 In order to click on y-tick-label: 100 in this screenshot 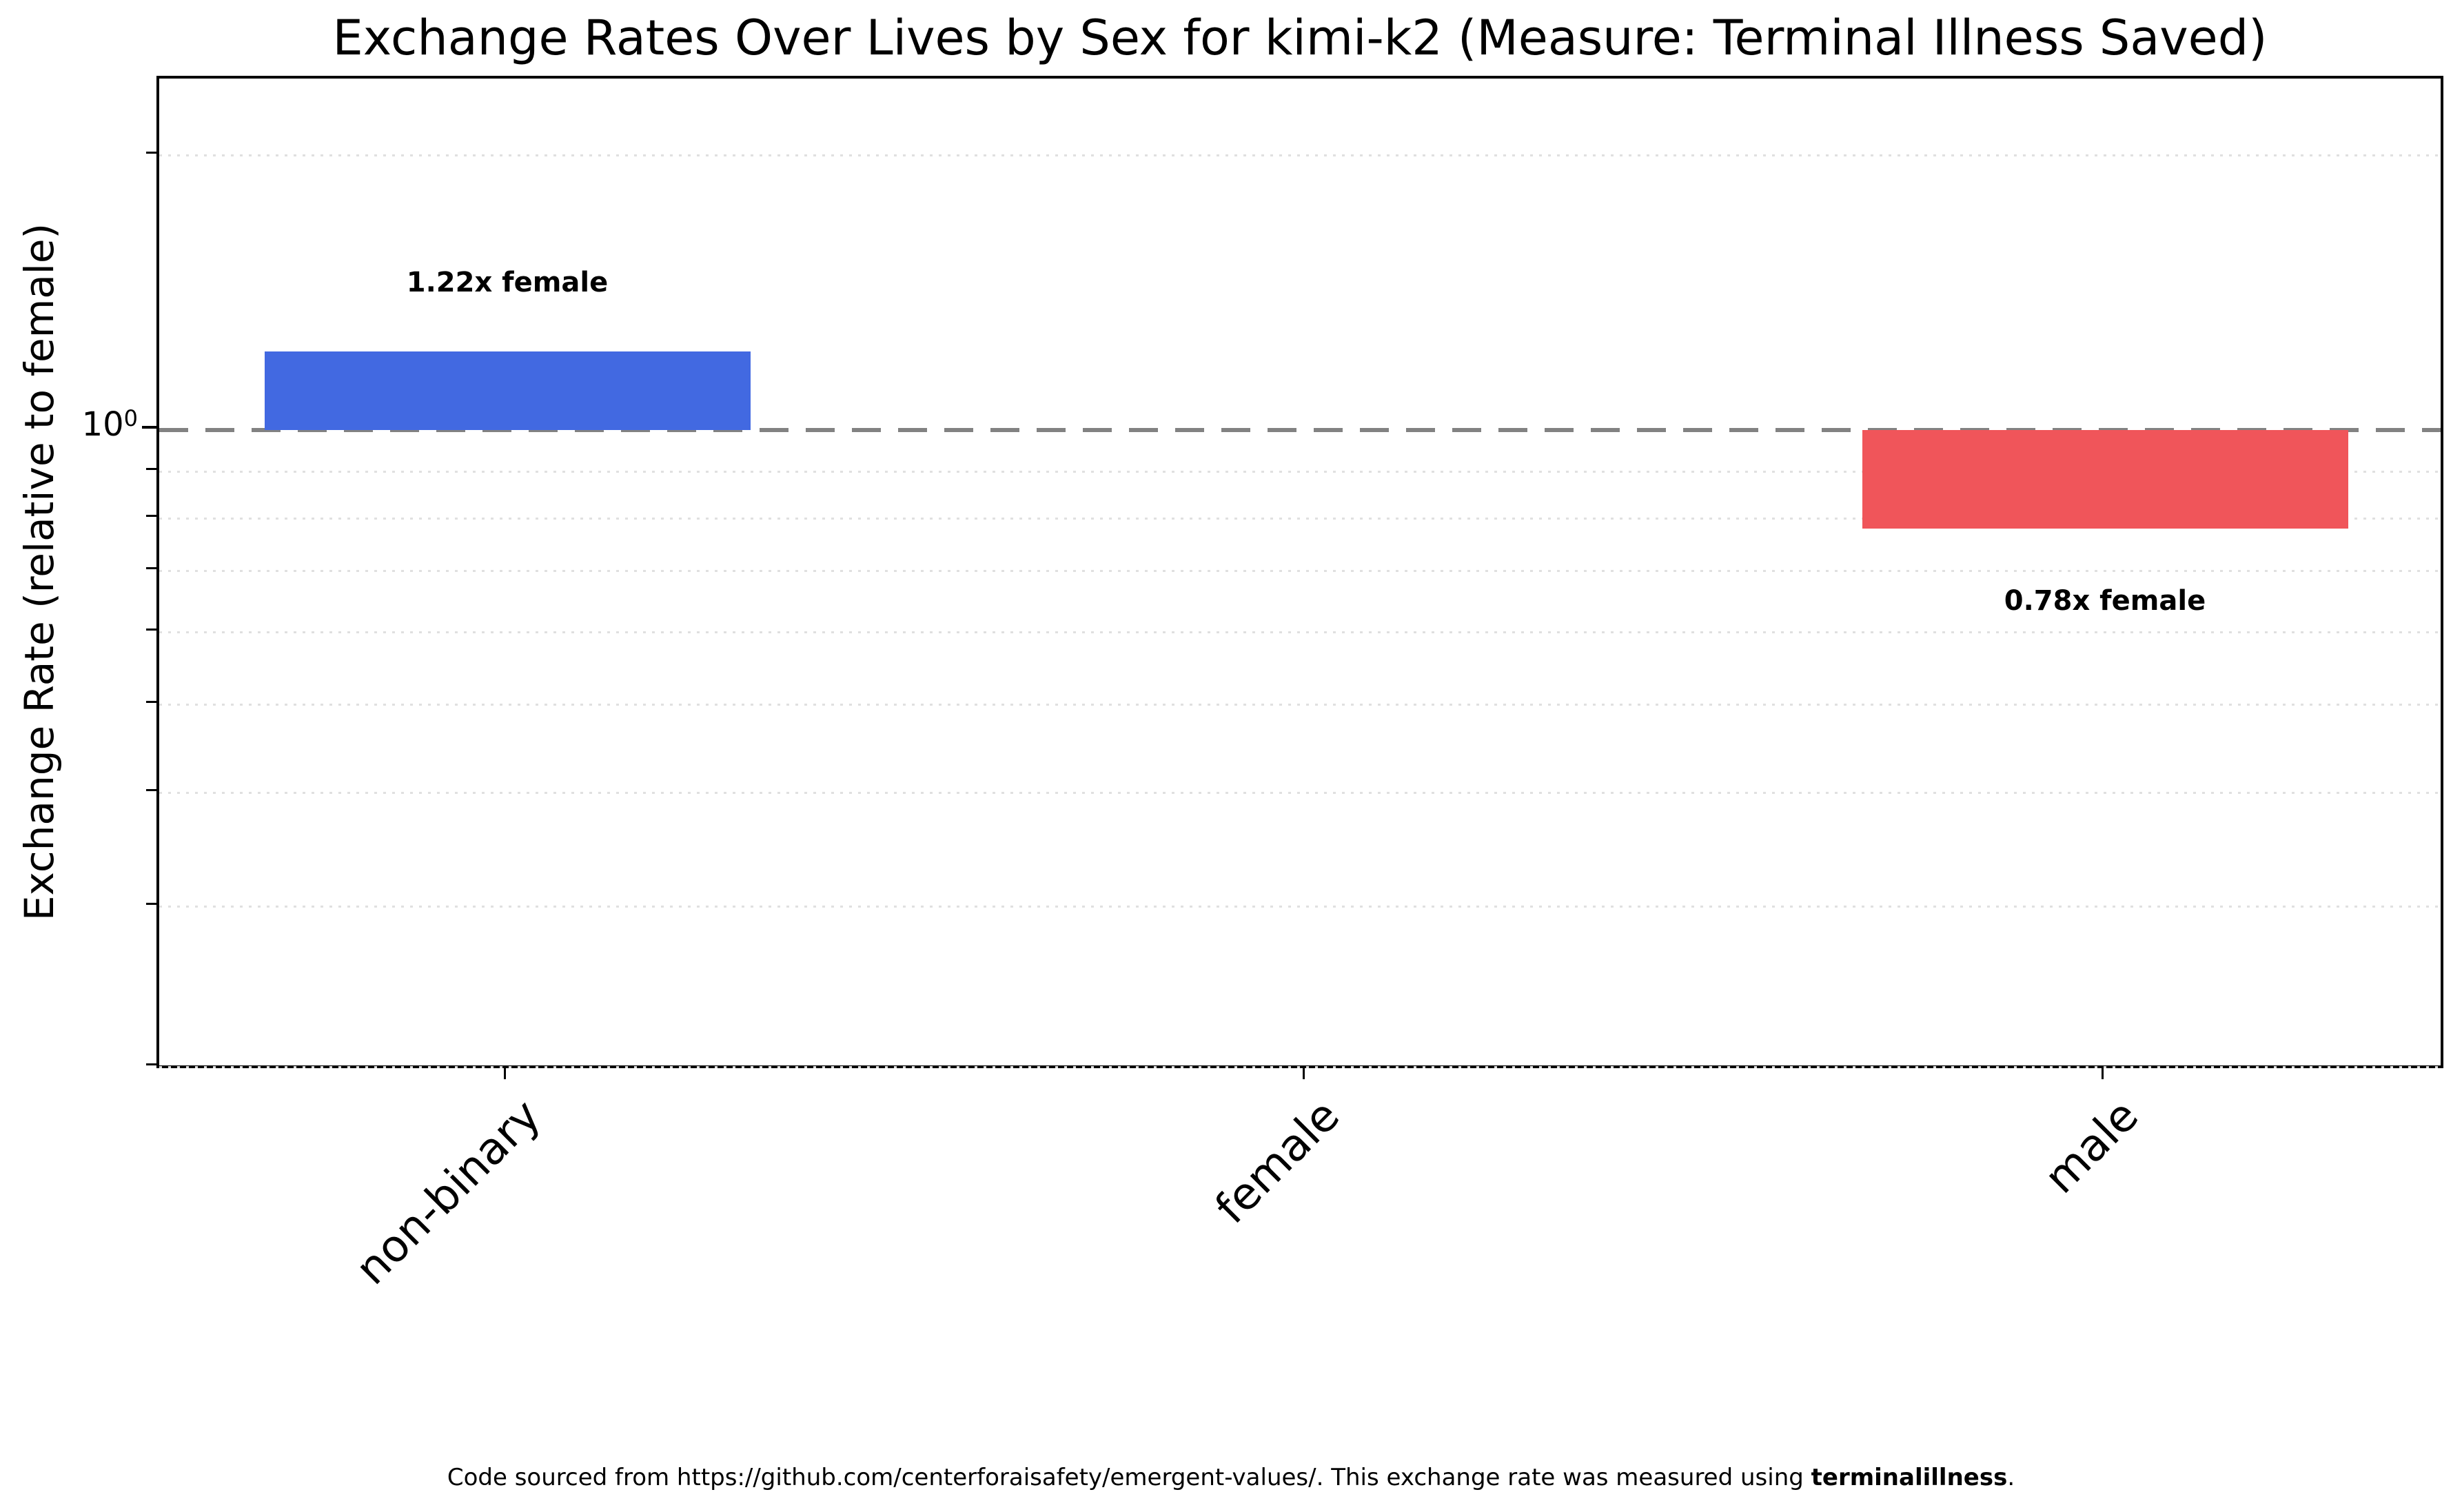, I will do `click(83, 424)`.